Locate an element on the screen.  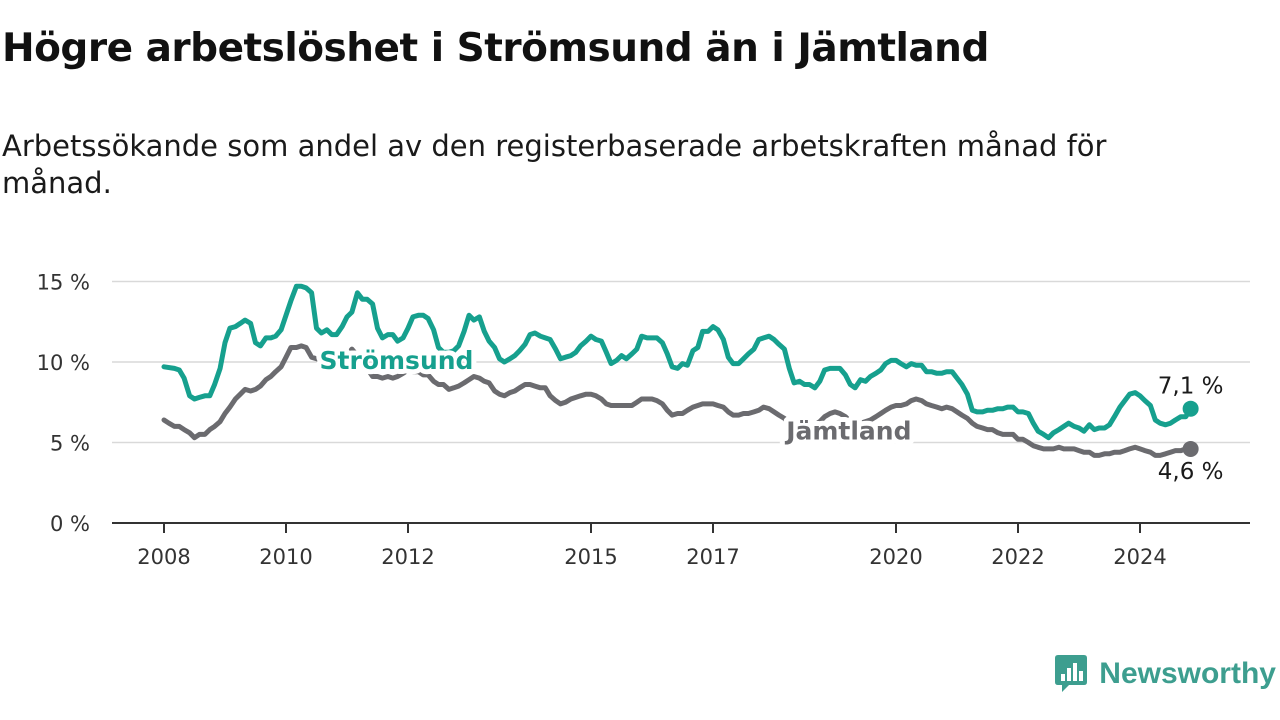
end-point-jamtland is located at coordinates (1190, 448).